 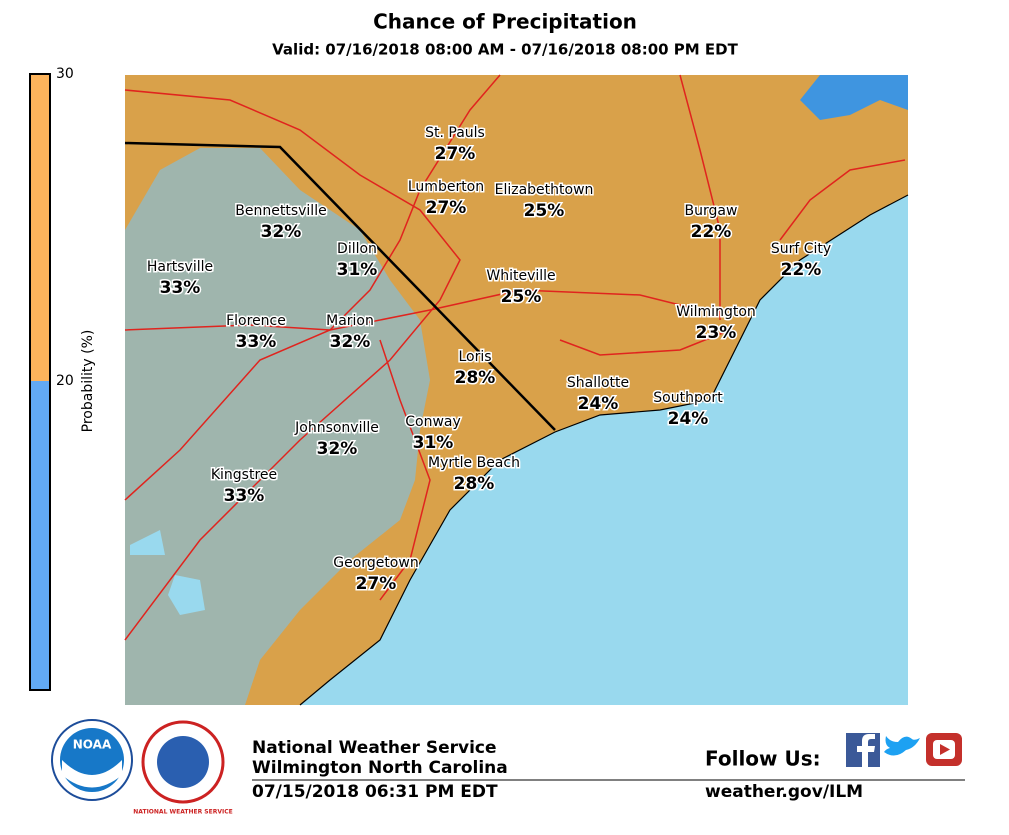 I want to click on city-name: Whiteville, so click(x=520, y=276).